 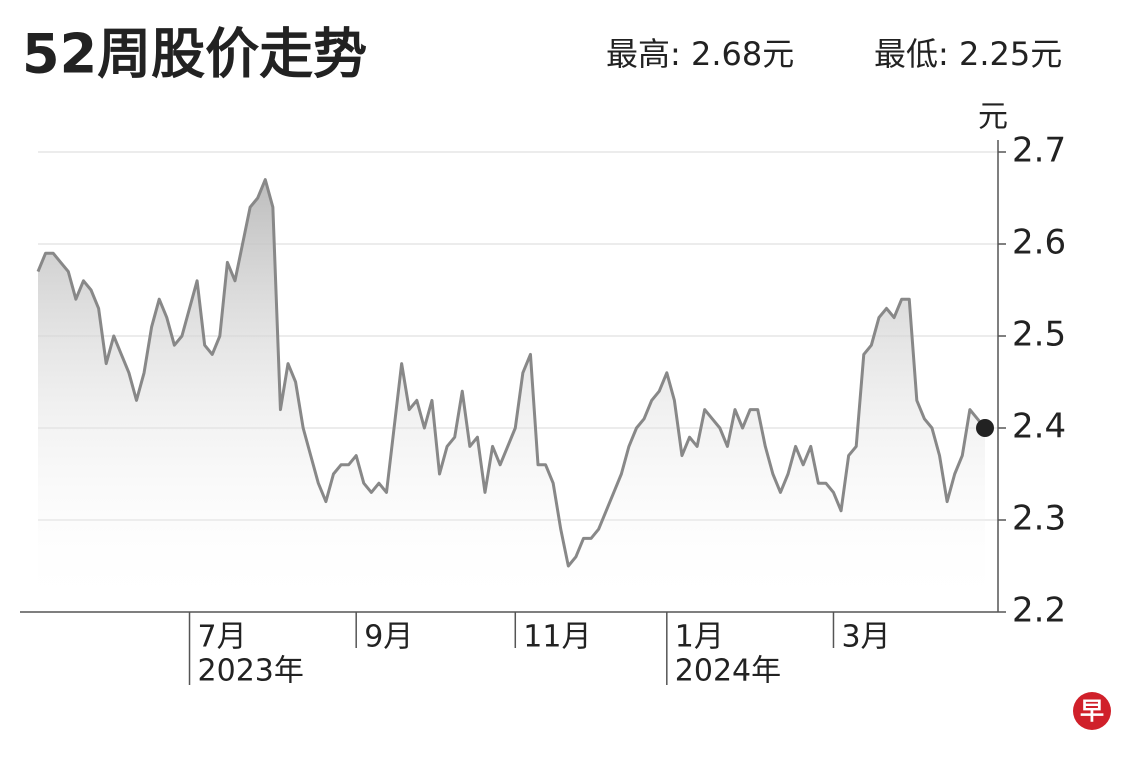 What do you see at coordinates (388, 637) in the screenshot?
I see `x-tick-label: 9月` at bounding box center [388, 637].